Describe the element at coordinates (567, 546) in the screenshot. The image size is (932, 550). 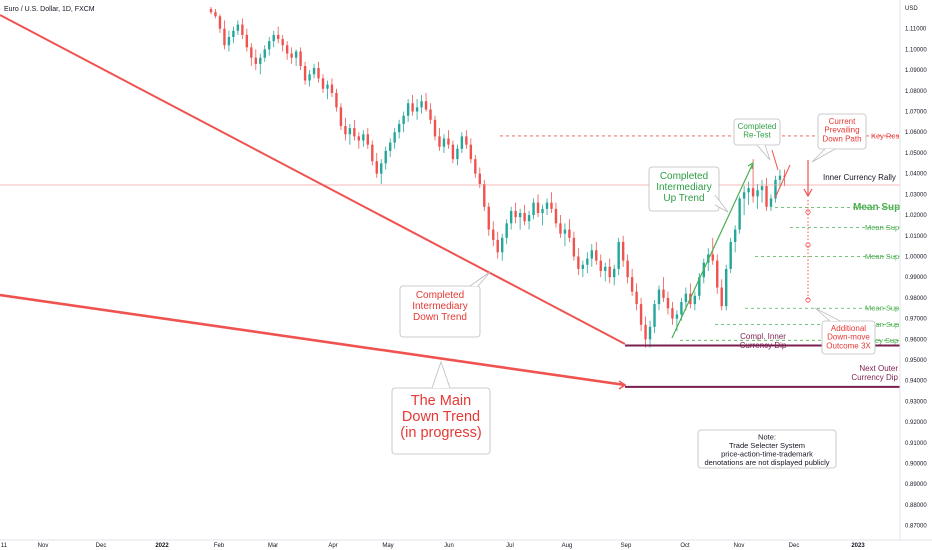
I see `x-tick-label: Aug` at that location.